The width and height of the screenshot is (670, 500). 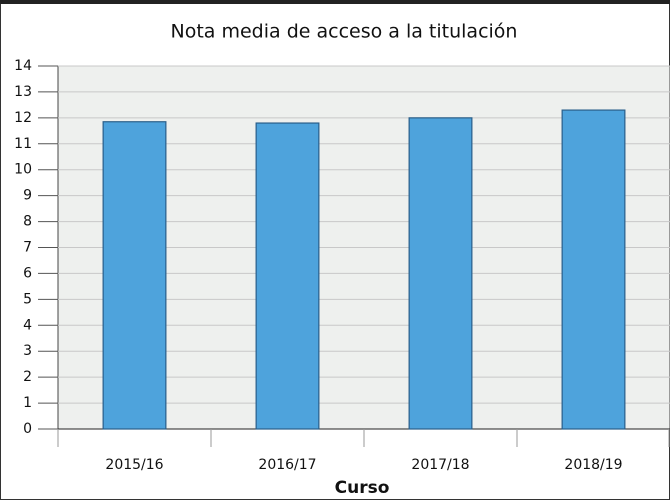 I want to click on x-tick-label: 2016/17, so click(x=287, y=465).